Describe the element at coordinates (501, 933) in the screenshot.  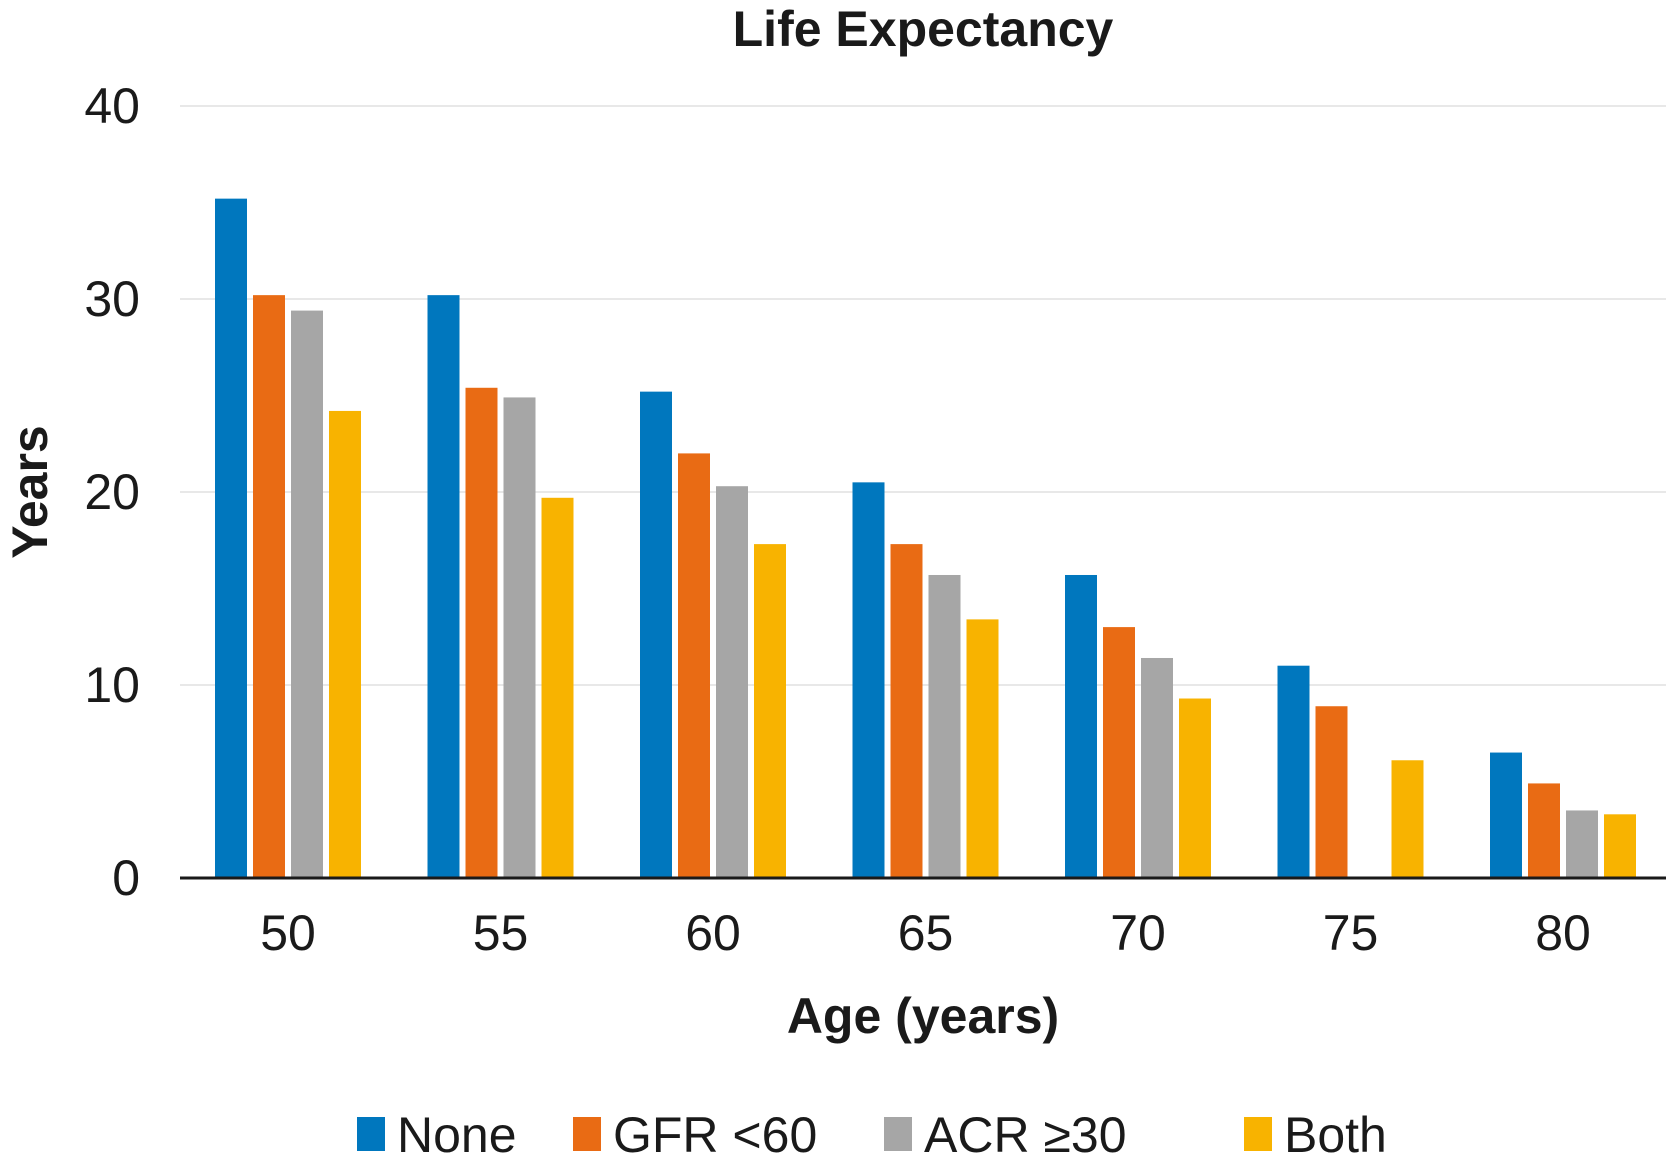
I see `x-tick-label: 55` at that location.